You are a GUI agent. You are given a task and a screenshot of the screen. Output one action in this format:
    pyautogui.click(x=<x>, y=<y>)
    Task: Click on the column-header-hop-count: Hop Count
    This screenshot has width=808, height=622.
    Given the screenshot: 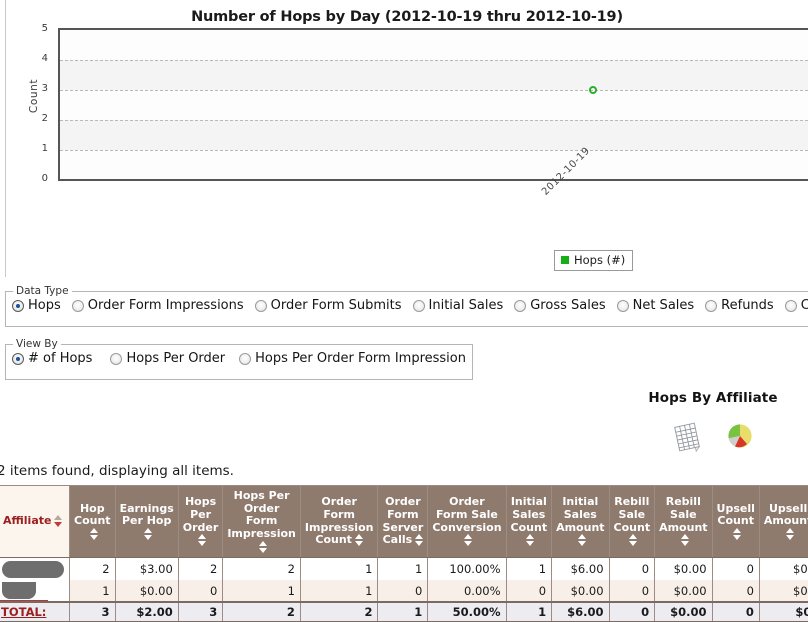 What is the action you would take?
    pyautogui.click(x=92, y=522)
    